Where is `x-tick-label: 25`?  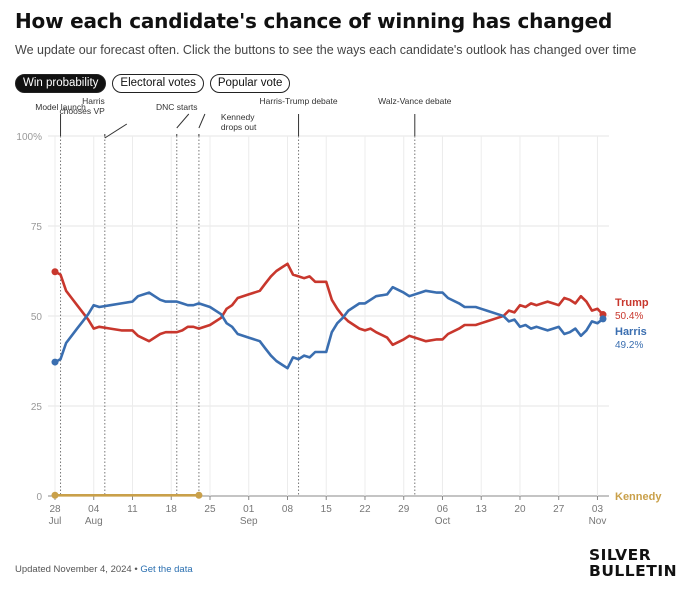 x-tick-label: 25 is located at coordinates (210, 509).